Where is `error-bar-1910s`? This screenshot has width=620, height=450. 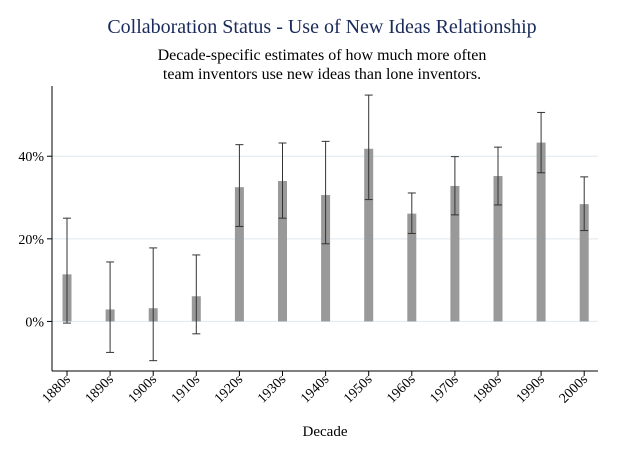
error-bar-1910s is located at coordinates (196, 294).